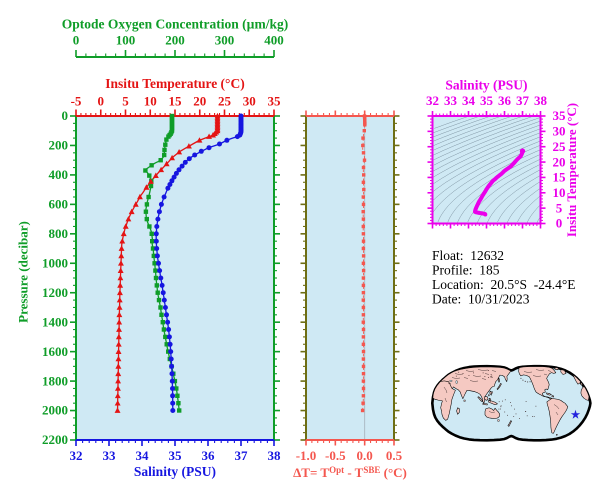 The width and height of the screenshot is (609, 497). I want to click on svg-text: Profile: 185, so click(466, 270).